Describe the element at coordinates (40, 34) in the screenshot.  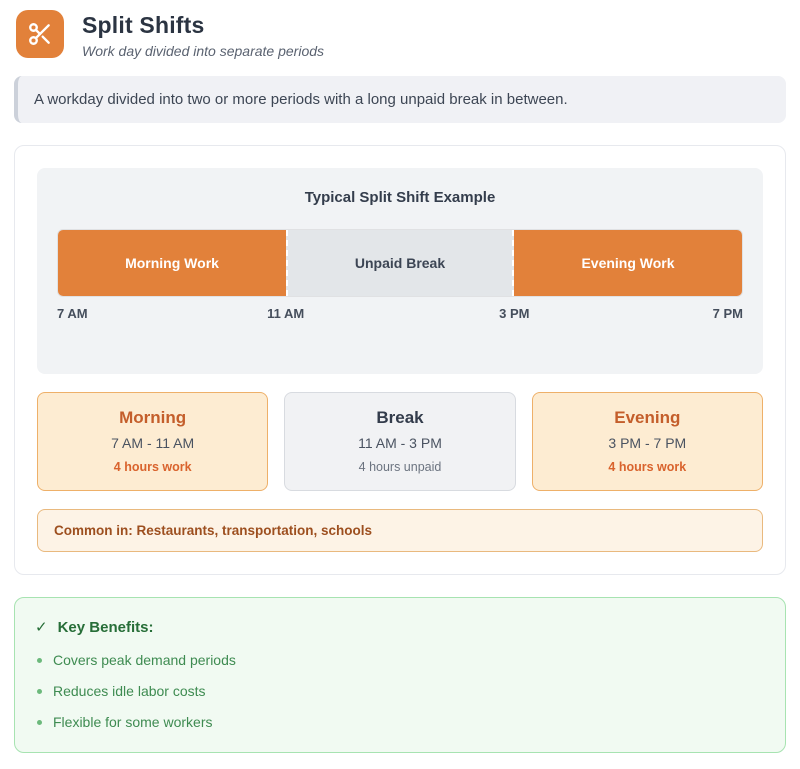
I see `scissors-icon` at that location.